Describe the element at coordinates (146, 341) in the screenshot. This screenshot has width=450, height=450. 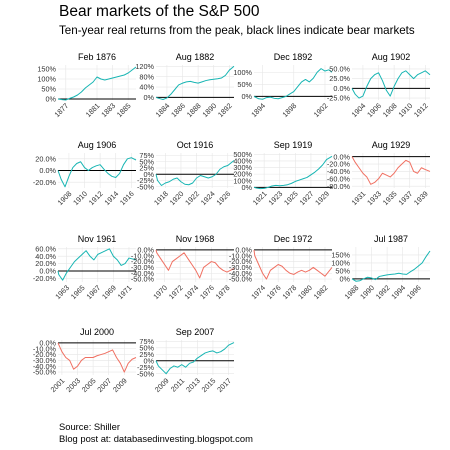
I see `y-tick-label: 75%` at that location.